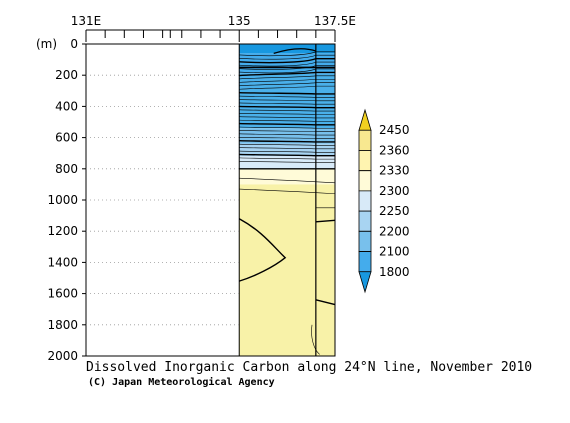 Image resolution: width=570 pixels, height=423 pixels. Describe the element at coordinates (66, 169) in the screenshot. I see `y-tick-label-800: 800` at that location.